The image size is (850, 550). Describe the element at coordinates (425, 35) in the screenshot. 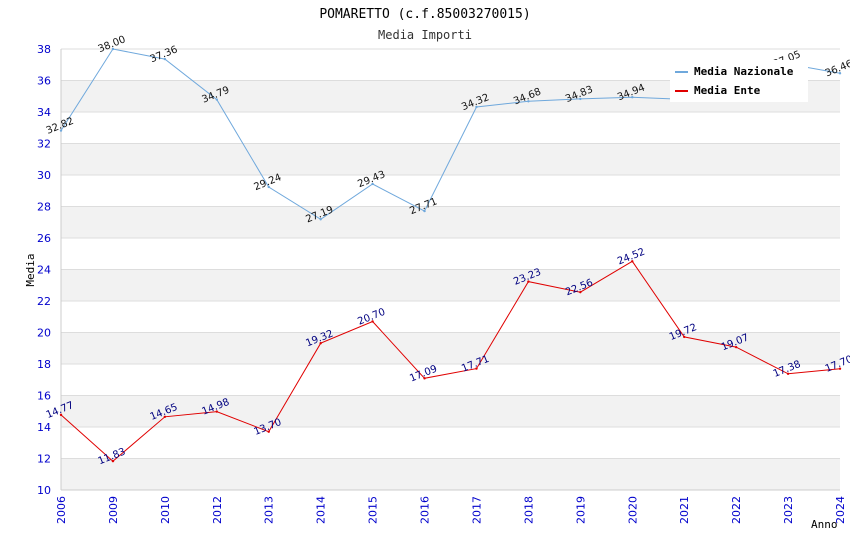

I see `chart-subtitle: Media Importi` at that location.